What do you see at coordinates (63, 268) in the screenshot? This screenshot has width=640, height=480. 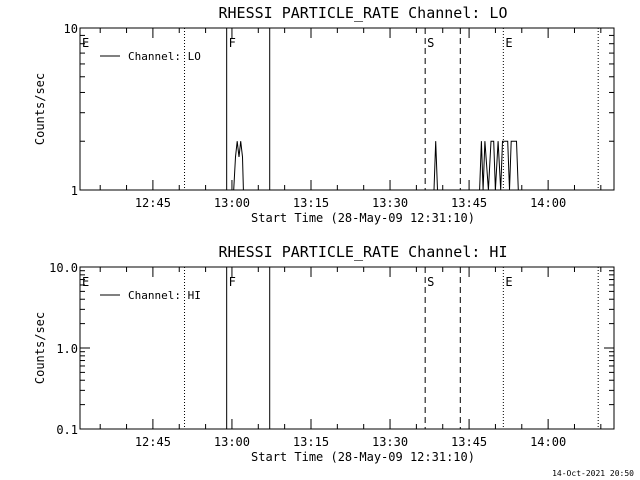 I see `y-tick-label: 10.0` at bounding box center [63, 268].